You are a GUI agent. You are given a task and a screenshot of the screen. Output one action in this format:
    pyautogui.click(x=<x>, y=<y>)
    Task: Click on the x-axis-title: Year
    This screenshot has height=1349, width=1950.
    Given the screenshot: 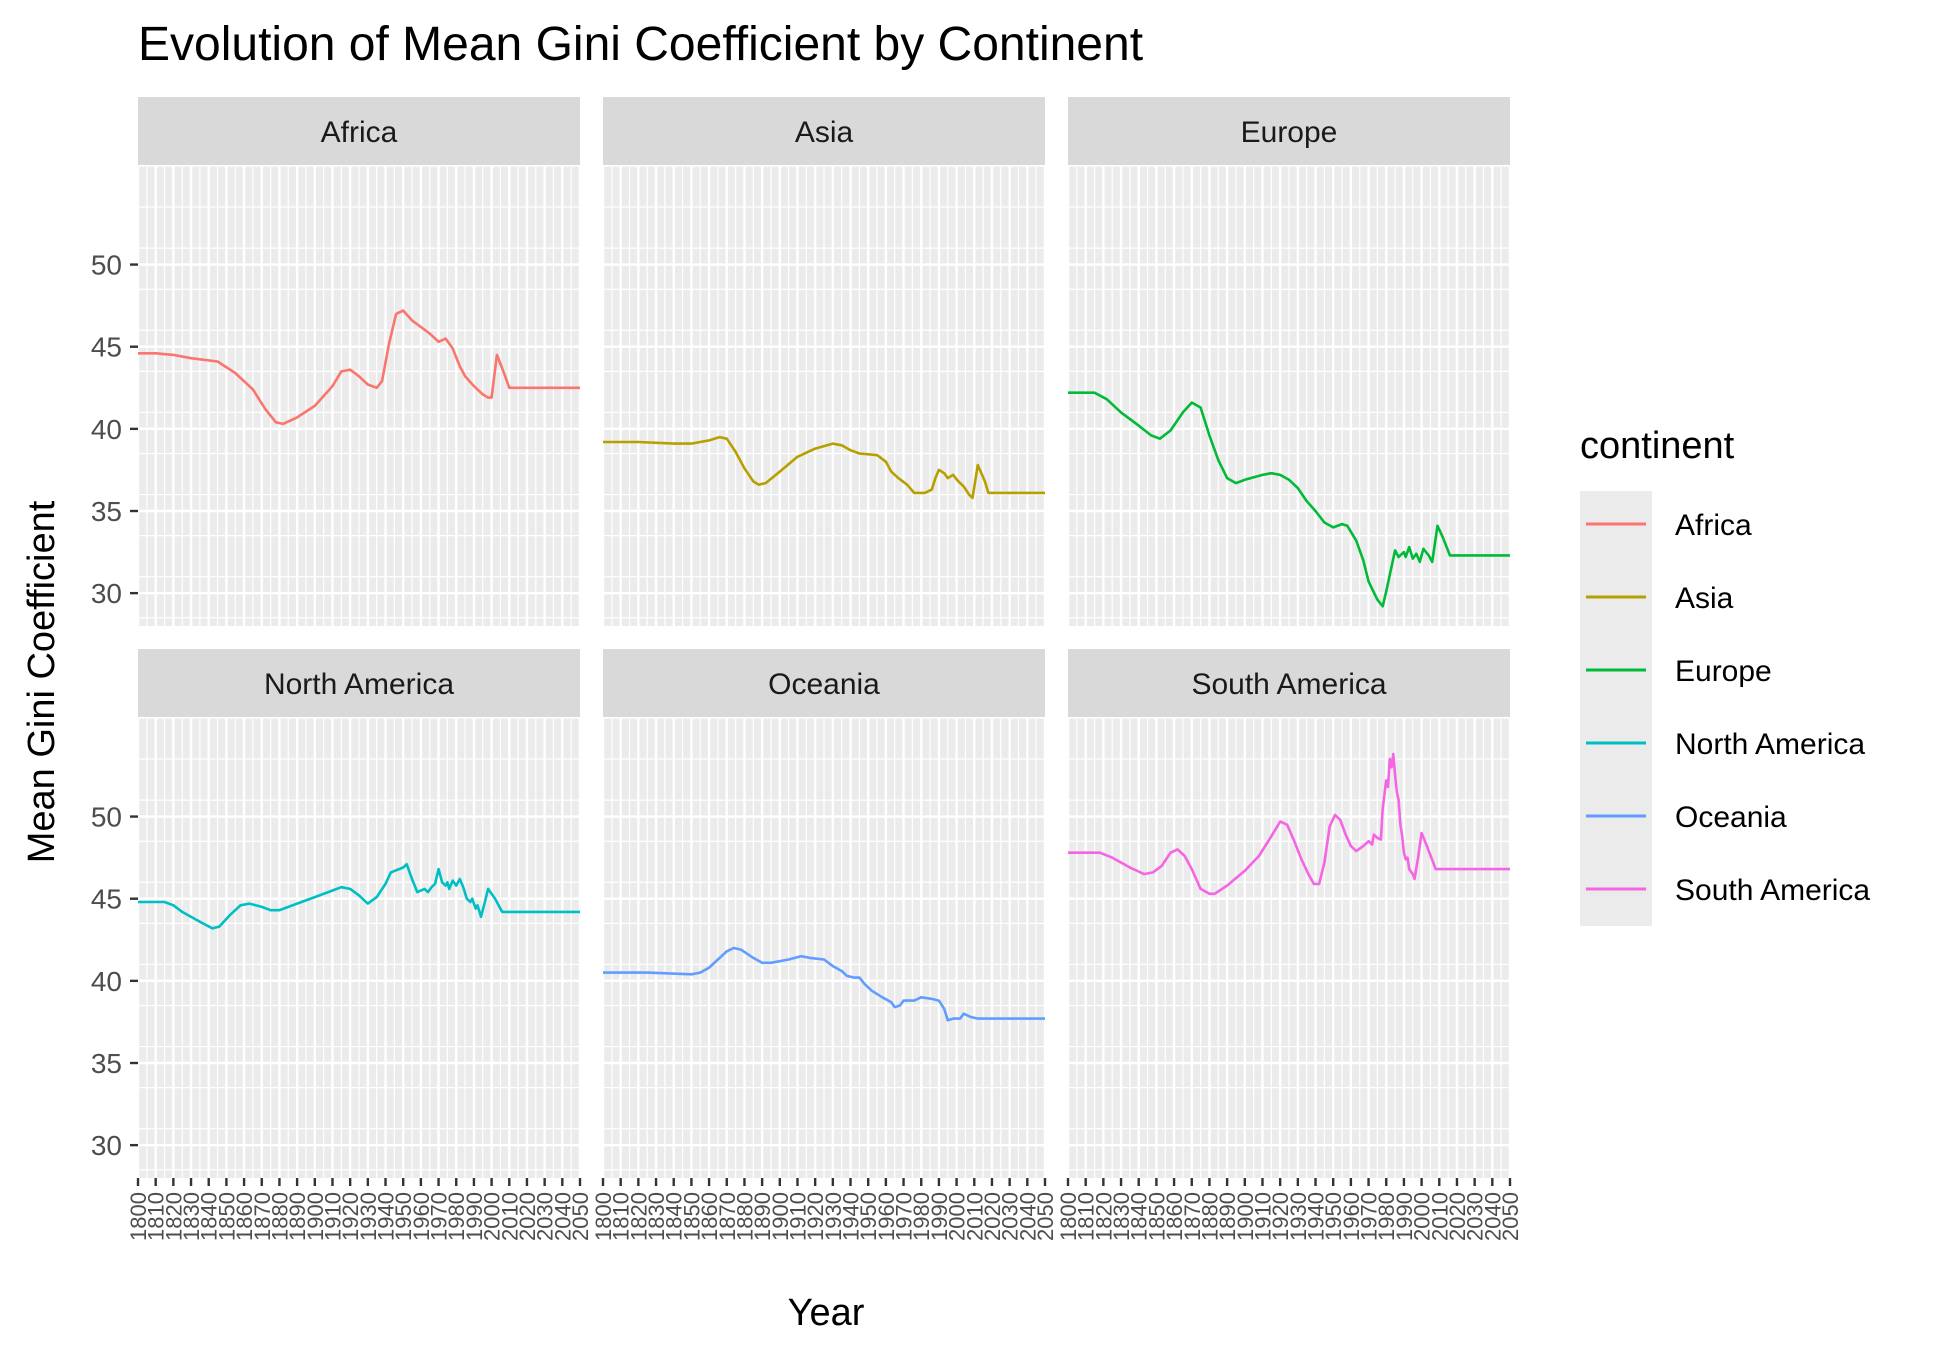 What is the action you would take?
    pyautogui.click(x=826, y=1313)
    